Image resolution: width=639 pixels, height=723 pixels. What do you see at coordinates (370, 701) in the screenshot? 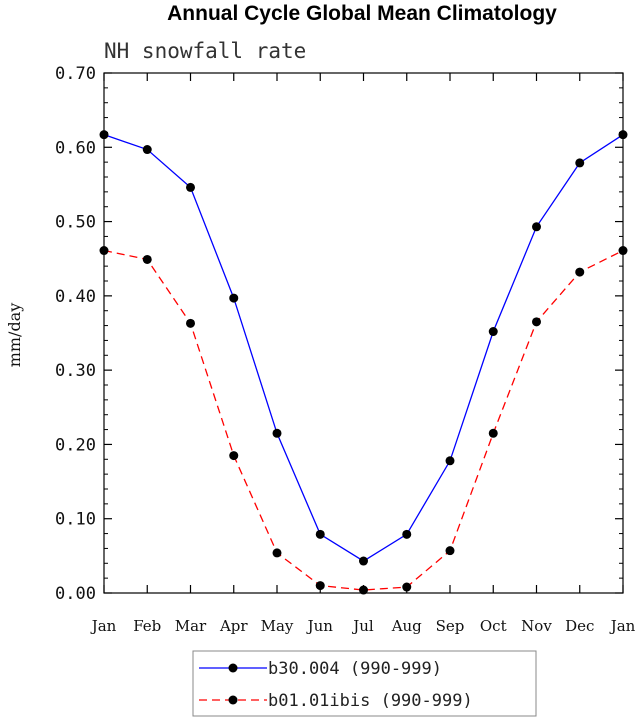
I see `legend-label-1: b01.01ibis (990-999)` at bounding box center [370, 701].